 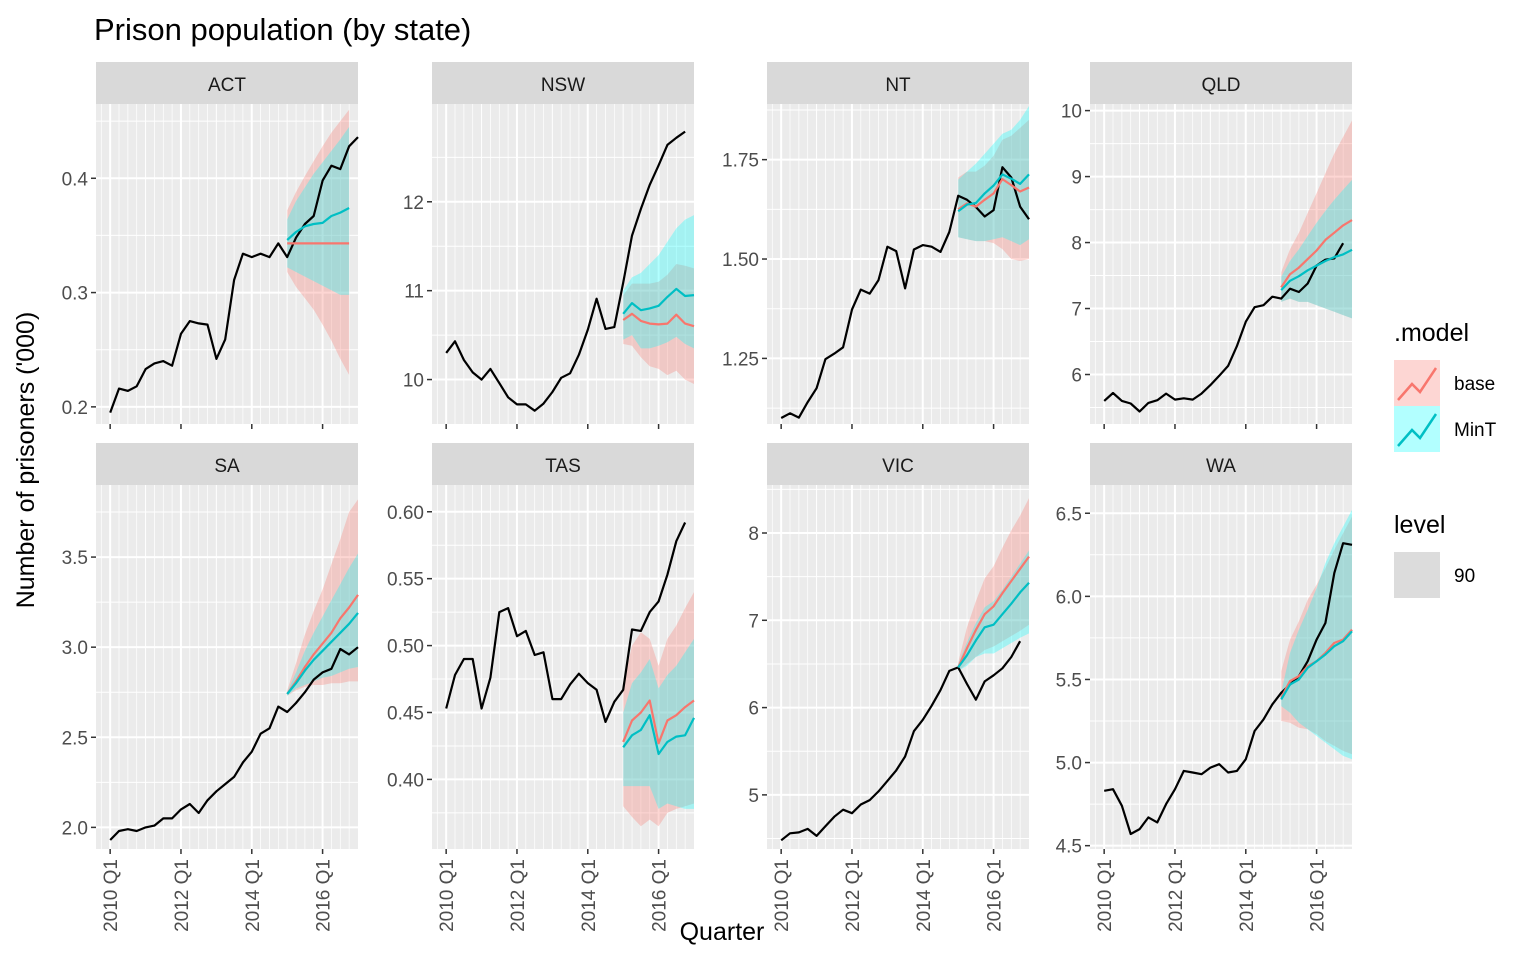 I want to click on legend-key-line, so click(x=1417, y=430).